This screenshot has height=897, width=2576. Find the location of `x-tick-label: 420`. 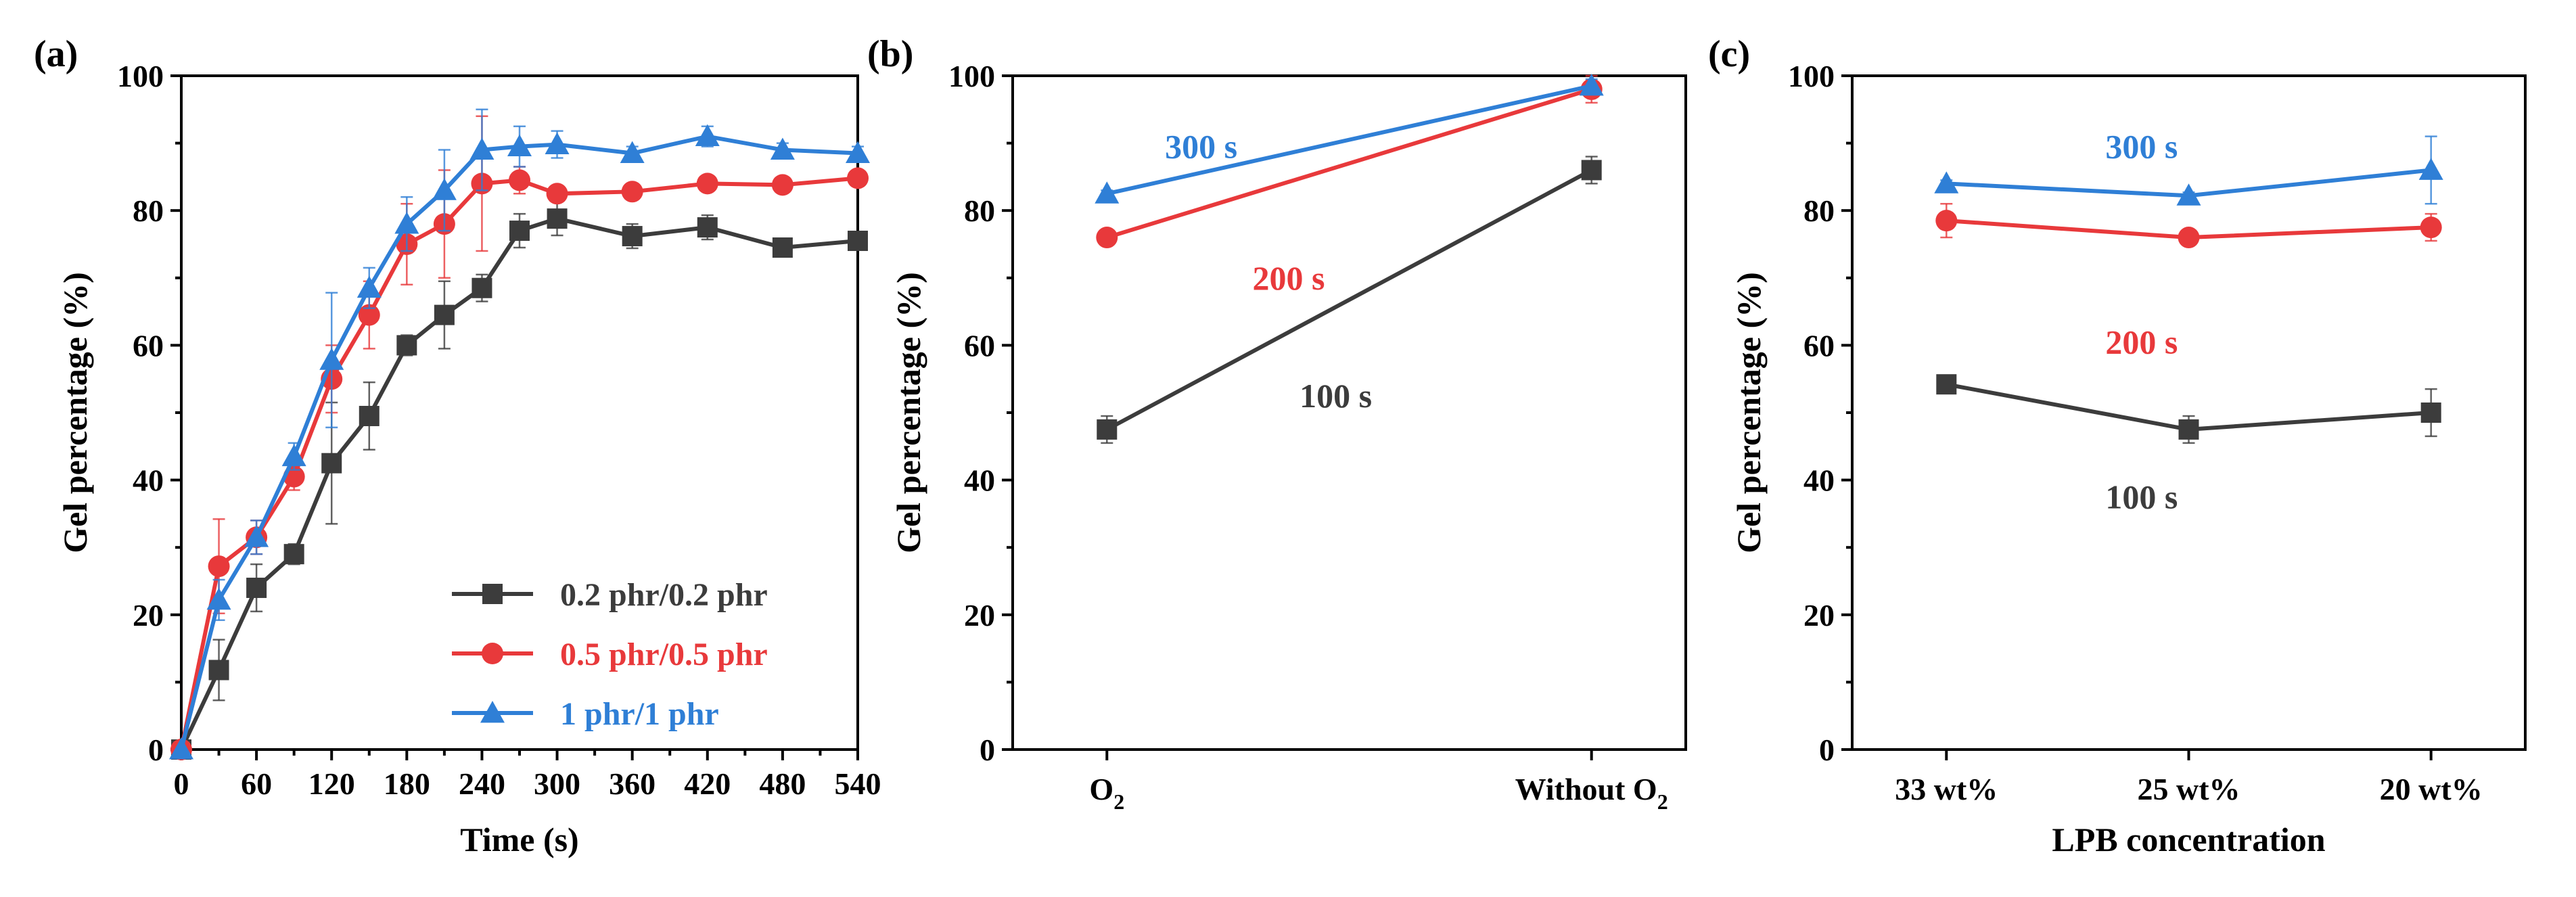

x-tick-label: 420 is located at coordinates (707, 783).